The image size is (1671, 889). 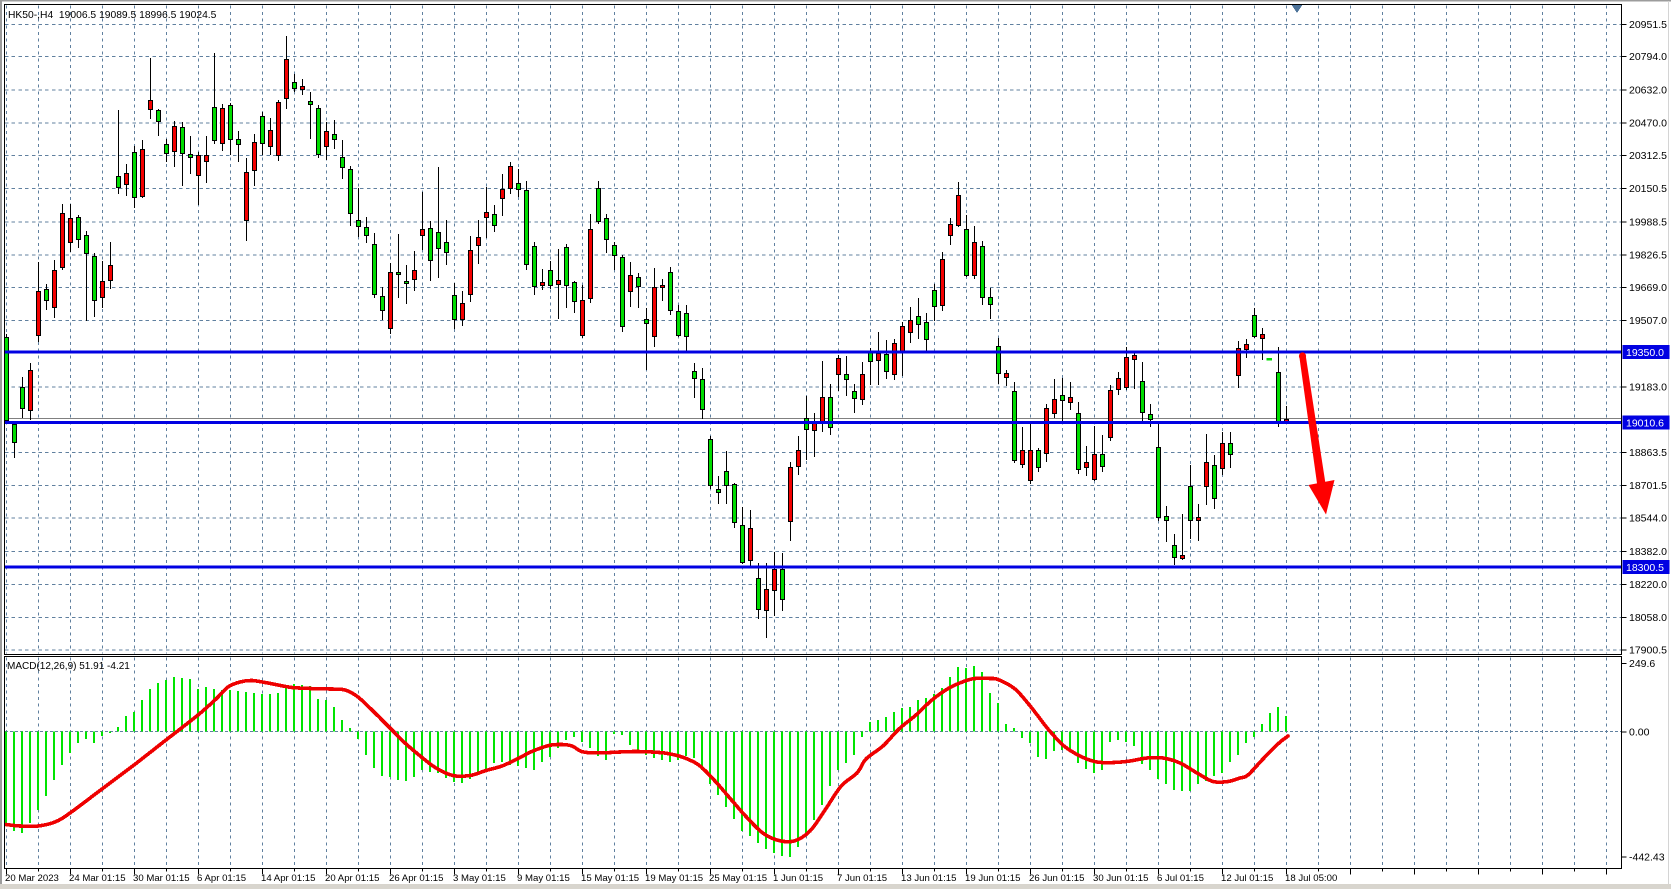 I want to click on svg-text: -442.43, so click(x=1647, y=858).